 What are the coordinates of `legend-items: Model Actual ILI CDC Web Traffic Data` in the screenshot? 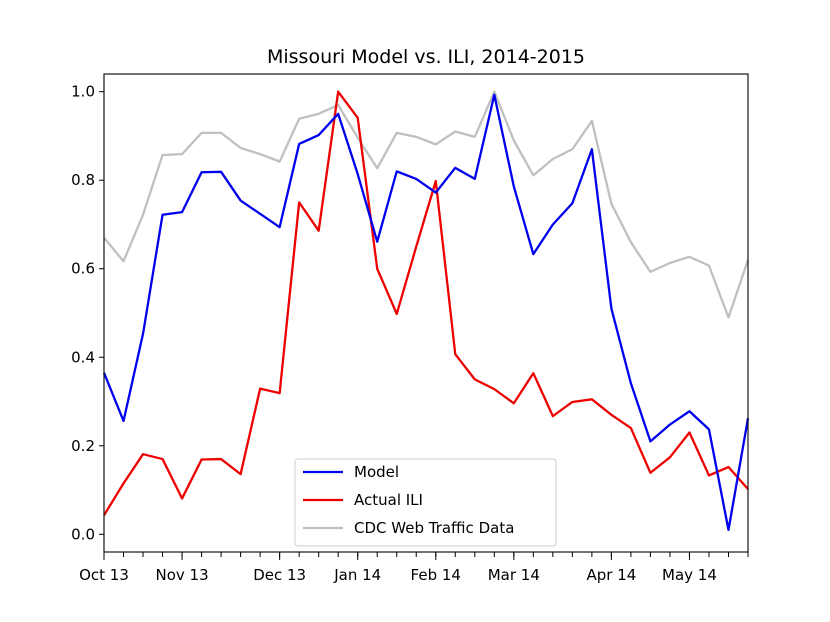 It's located at (408, 500).